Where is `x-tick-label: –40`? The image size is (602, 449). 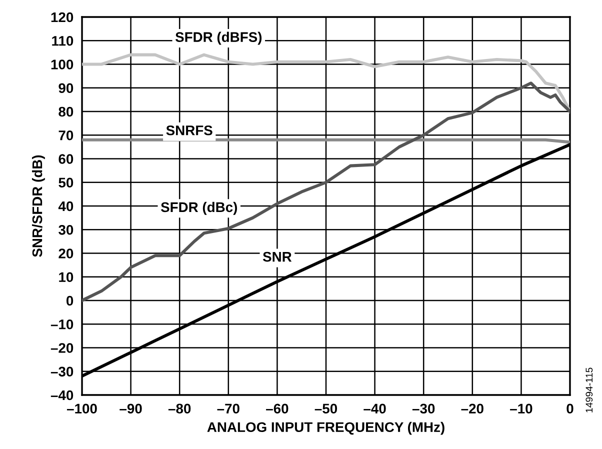
x-tick-label: –40 is located at coordinates (375, 409).